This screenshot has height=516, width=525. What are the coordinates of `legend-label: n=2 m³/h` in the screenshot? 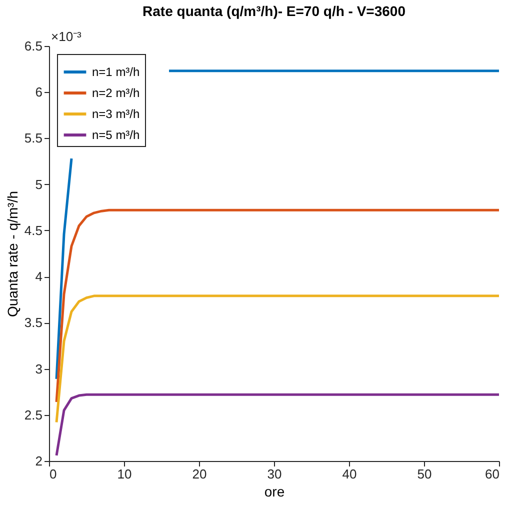 It's located at (116, 93).